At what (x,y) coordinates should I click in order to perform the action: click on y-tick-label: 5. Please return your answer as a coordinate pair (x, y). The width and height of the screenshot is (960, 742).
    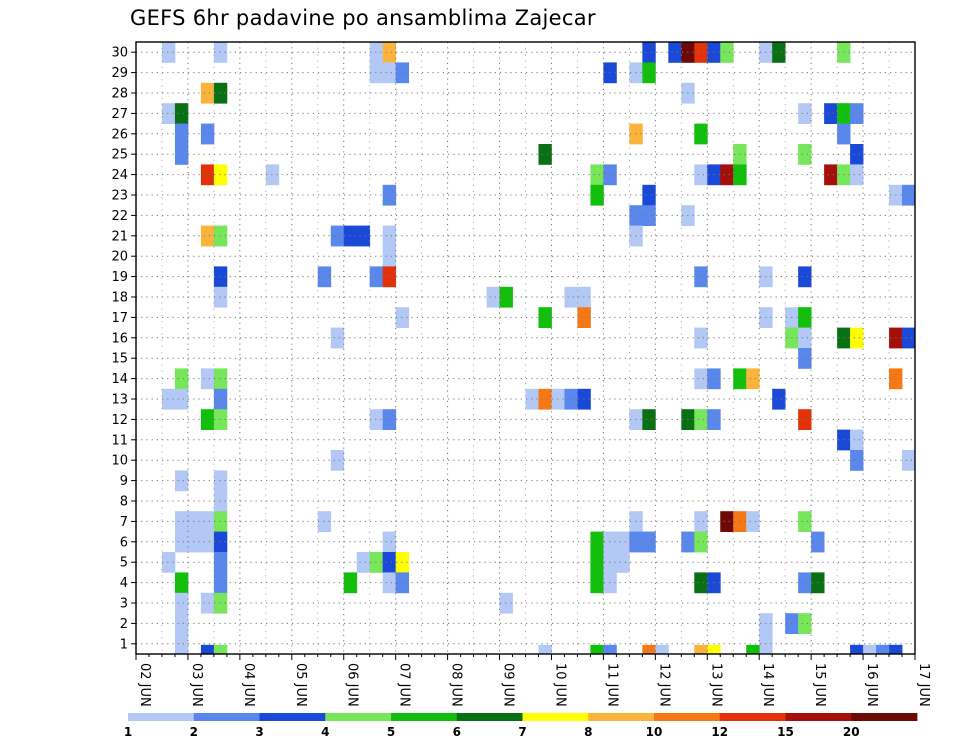
    Looking at the image, I should click on (124, 563).